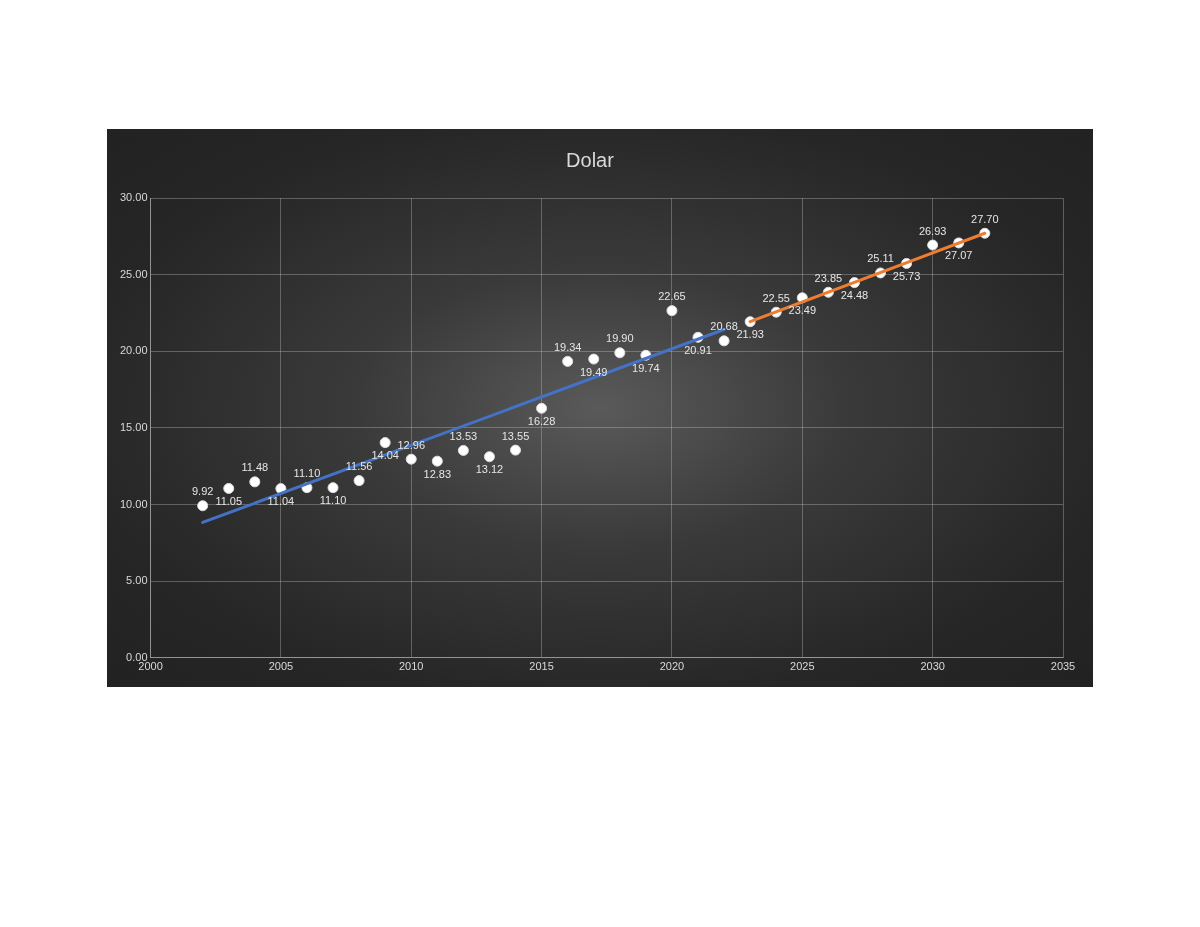 The height and width of the screenshot is (927, 1200). Describe the element at coordinates (880, 258) in the screenshot. I see `data-label: 25.11` at that location.